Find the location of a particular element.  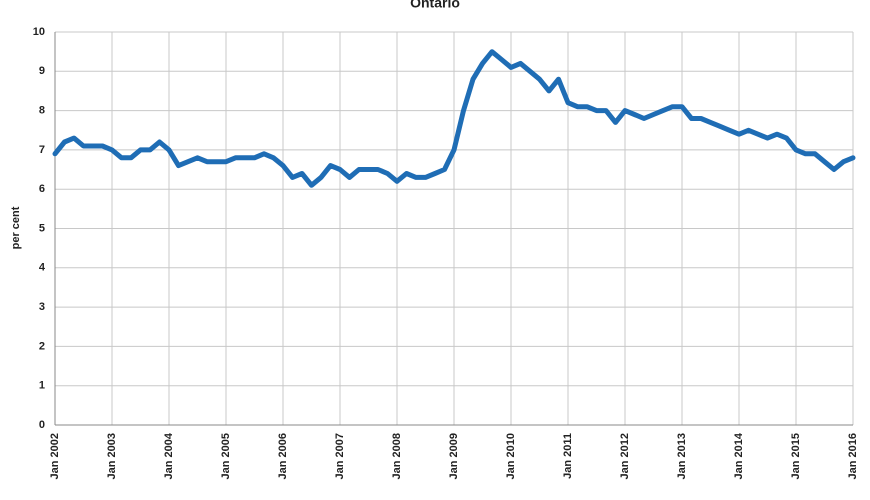

x-tick-label: Jan 2011 is located at coordinates (568, 456).